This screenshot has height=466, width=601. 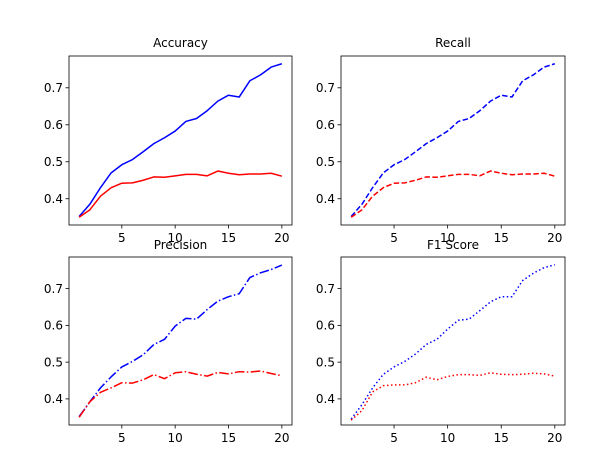 I want to click on chart-title: Precision, so click(x=181, y=245).